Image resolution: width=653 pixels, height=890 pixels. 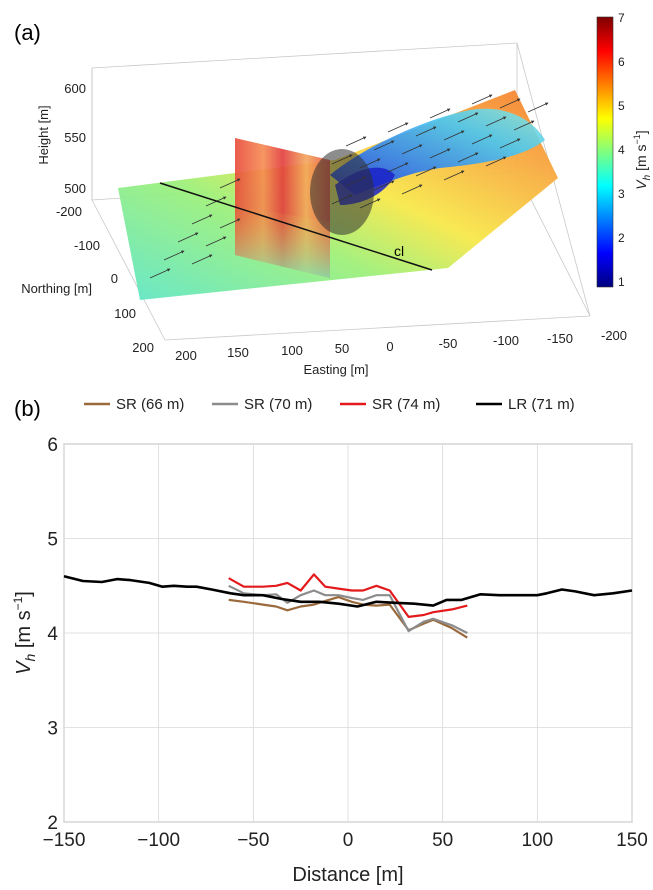 What do you see at coordinates (69, 211) in the screenshot?
I see `y-tick-label: -200` at bounding box center [69, 211].